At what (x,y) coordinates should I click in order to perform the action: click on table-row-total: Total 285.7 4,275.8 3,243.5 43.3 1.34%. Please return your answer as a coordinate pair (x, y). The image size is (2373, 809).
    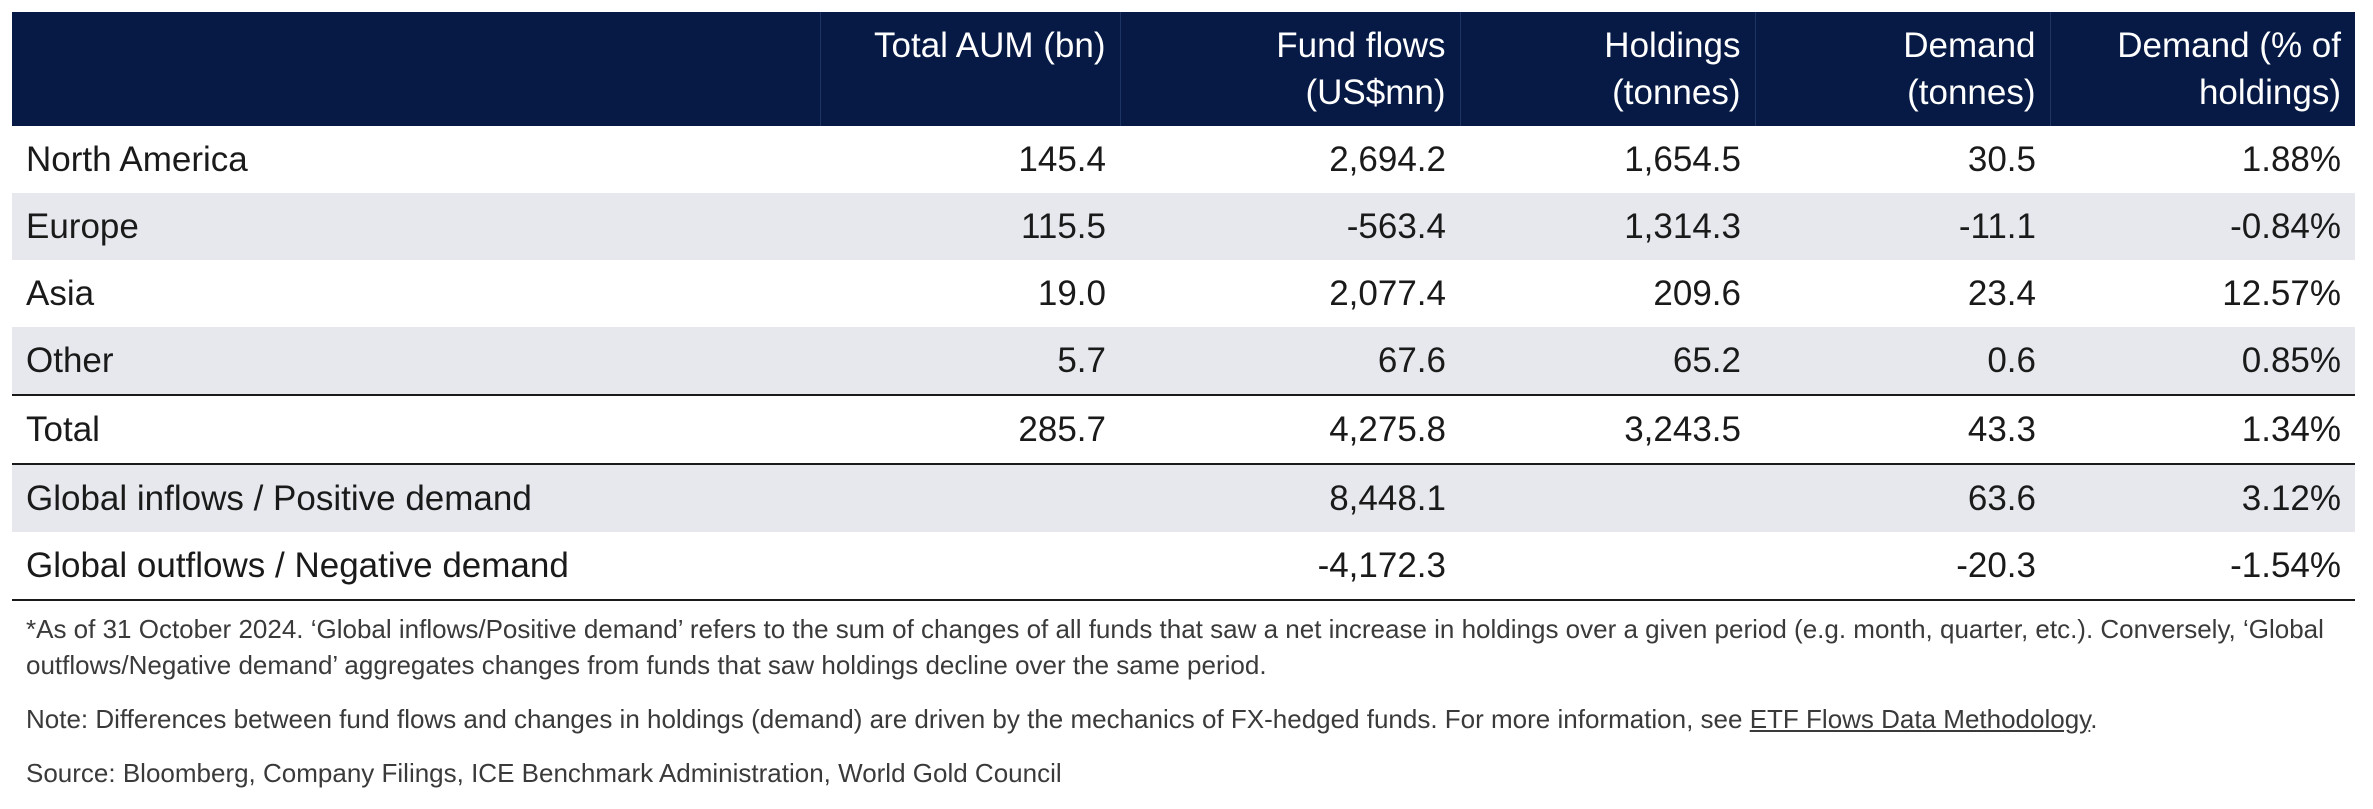
    Looking at the image, I should click on (1183, 429).